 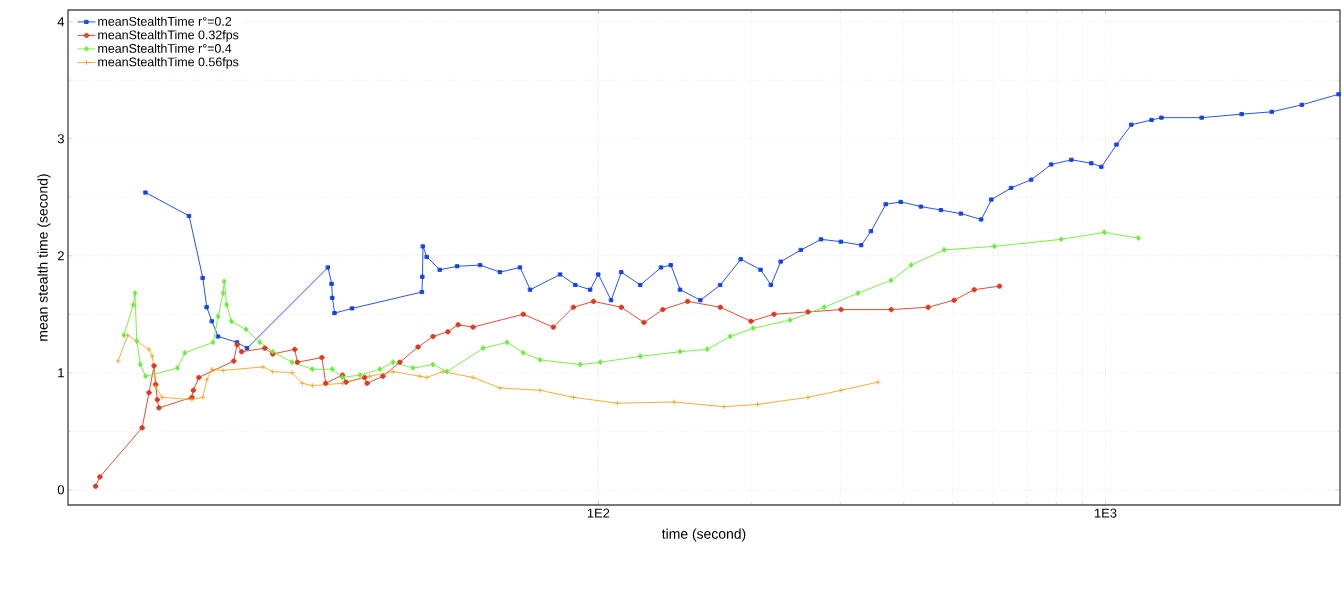 What do you see at coordinates (60, 139) in the screenshot?
I see `y-tick-label: 3` at bounding box center [60, 139].